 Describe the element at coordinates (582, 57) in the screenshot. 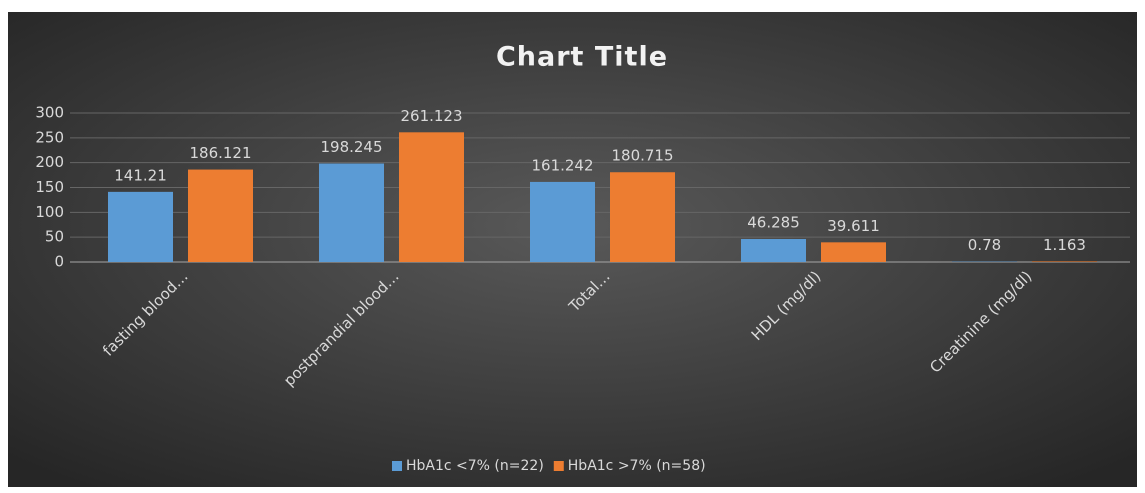

I see `chart-title: Chart Title` at that location.